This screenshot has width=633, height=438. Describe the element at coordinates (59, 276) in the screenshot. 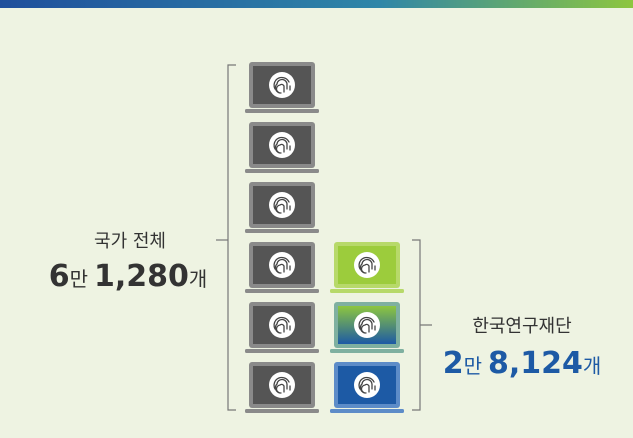

I see `num: 6` at that location.